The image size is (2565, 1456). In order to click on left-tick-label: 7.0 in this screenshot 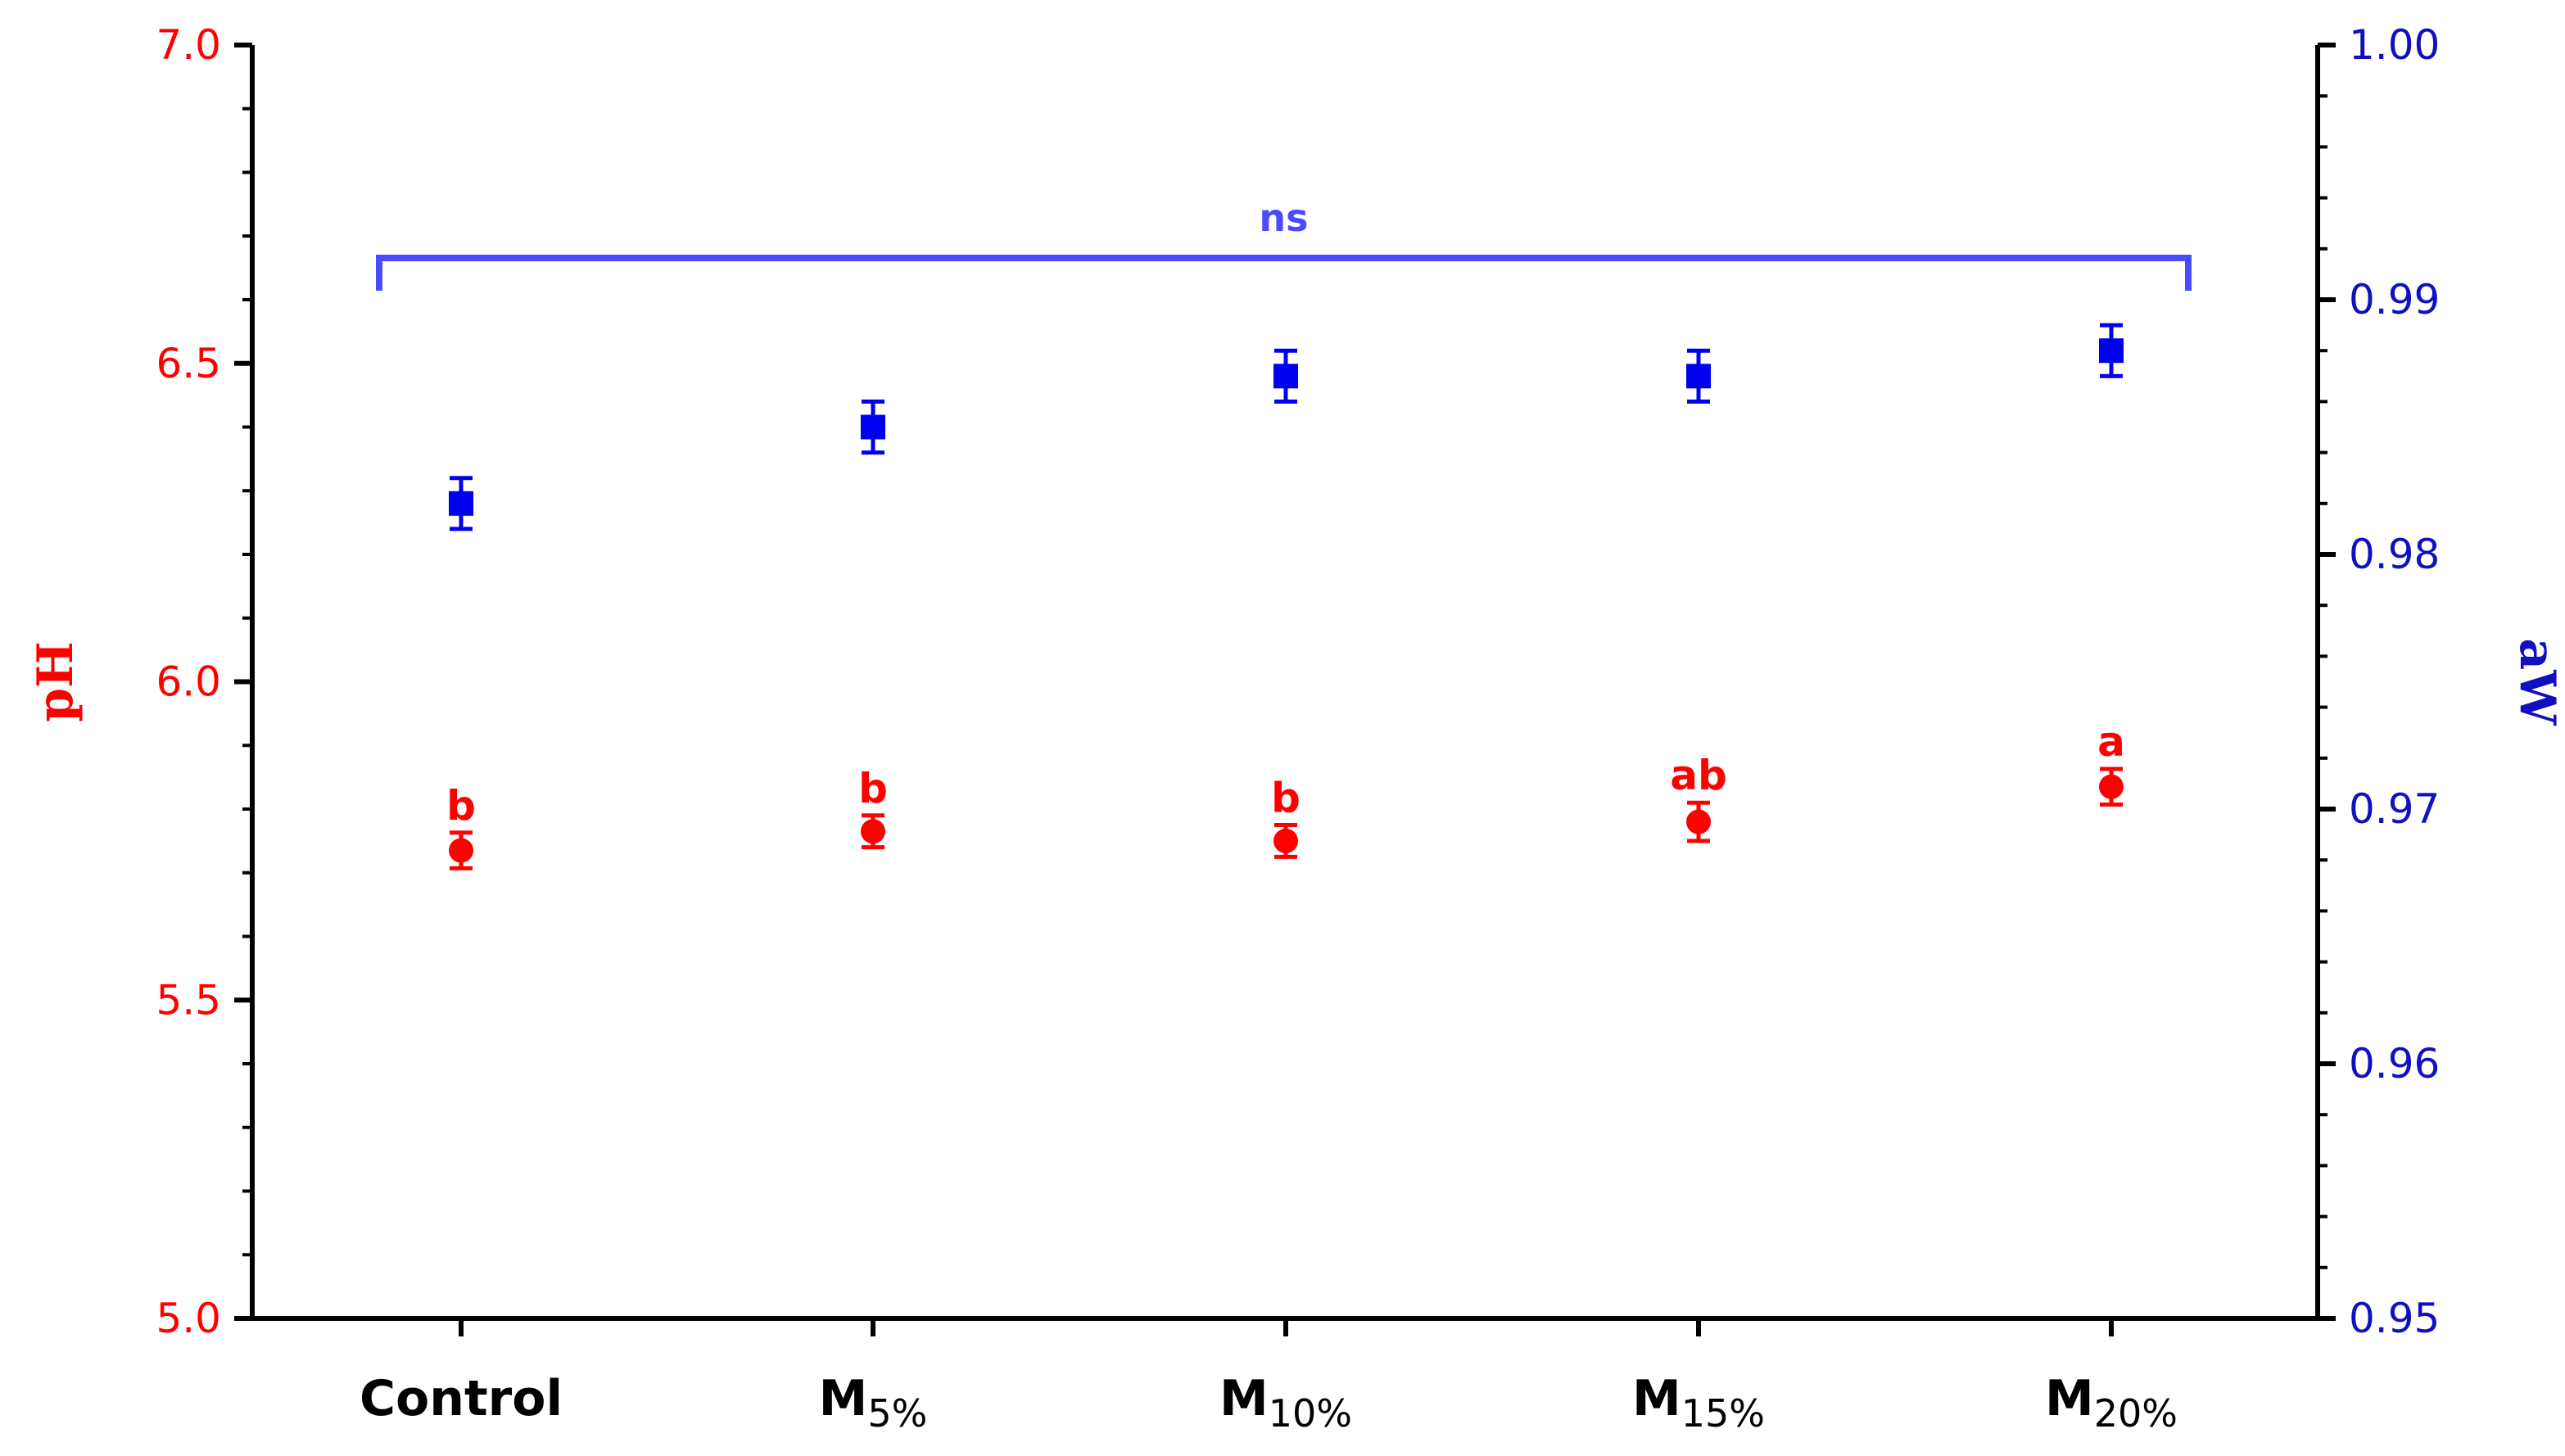, I will do `click(188, 45)`.